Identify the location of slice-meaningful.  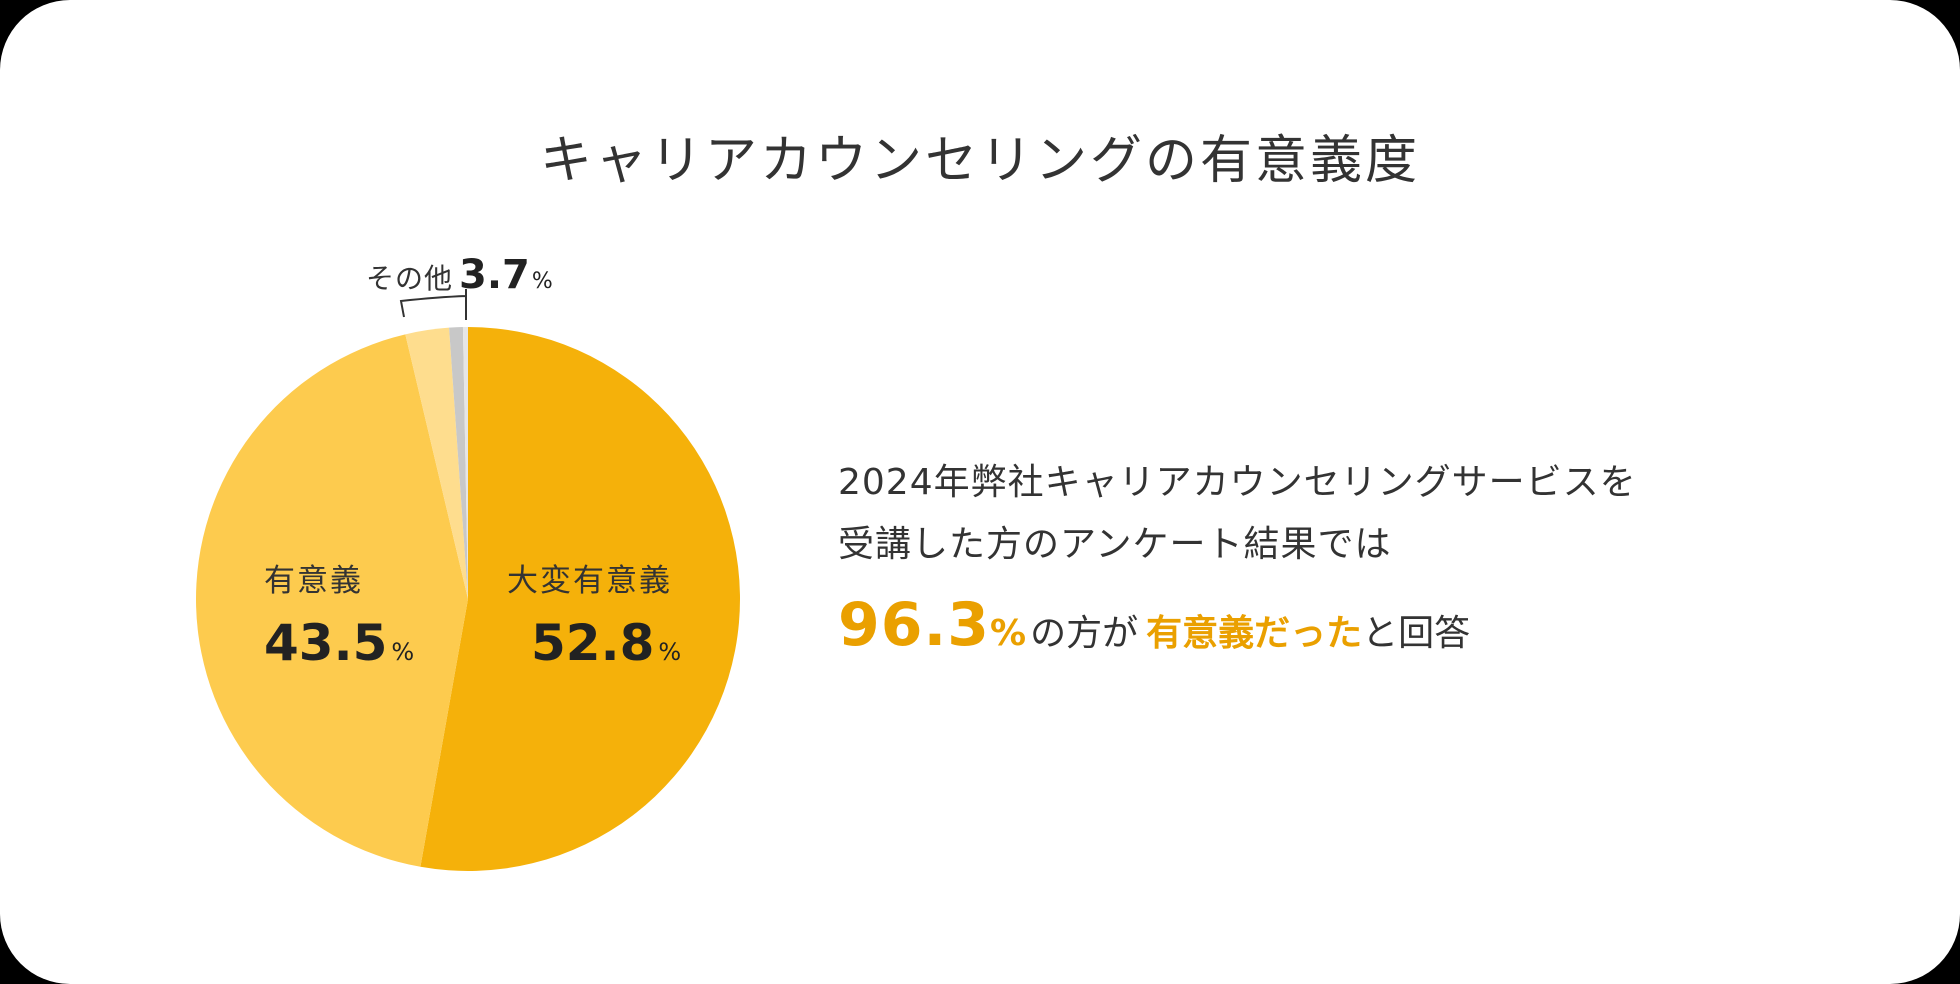
(332, 600).